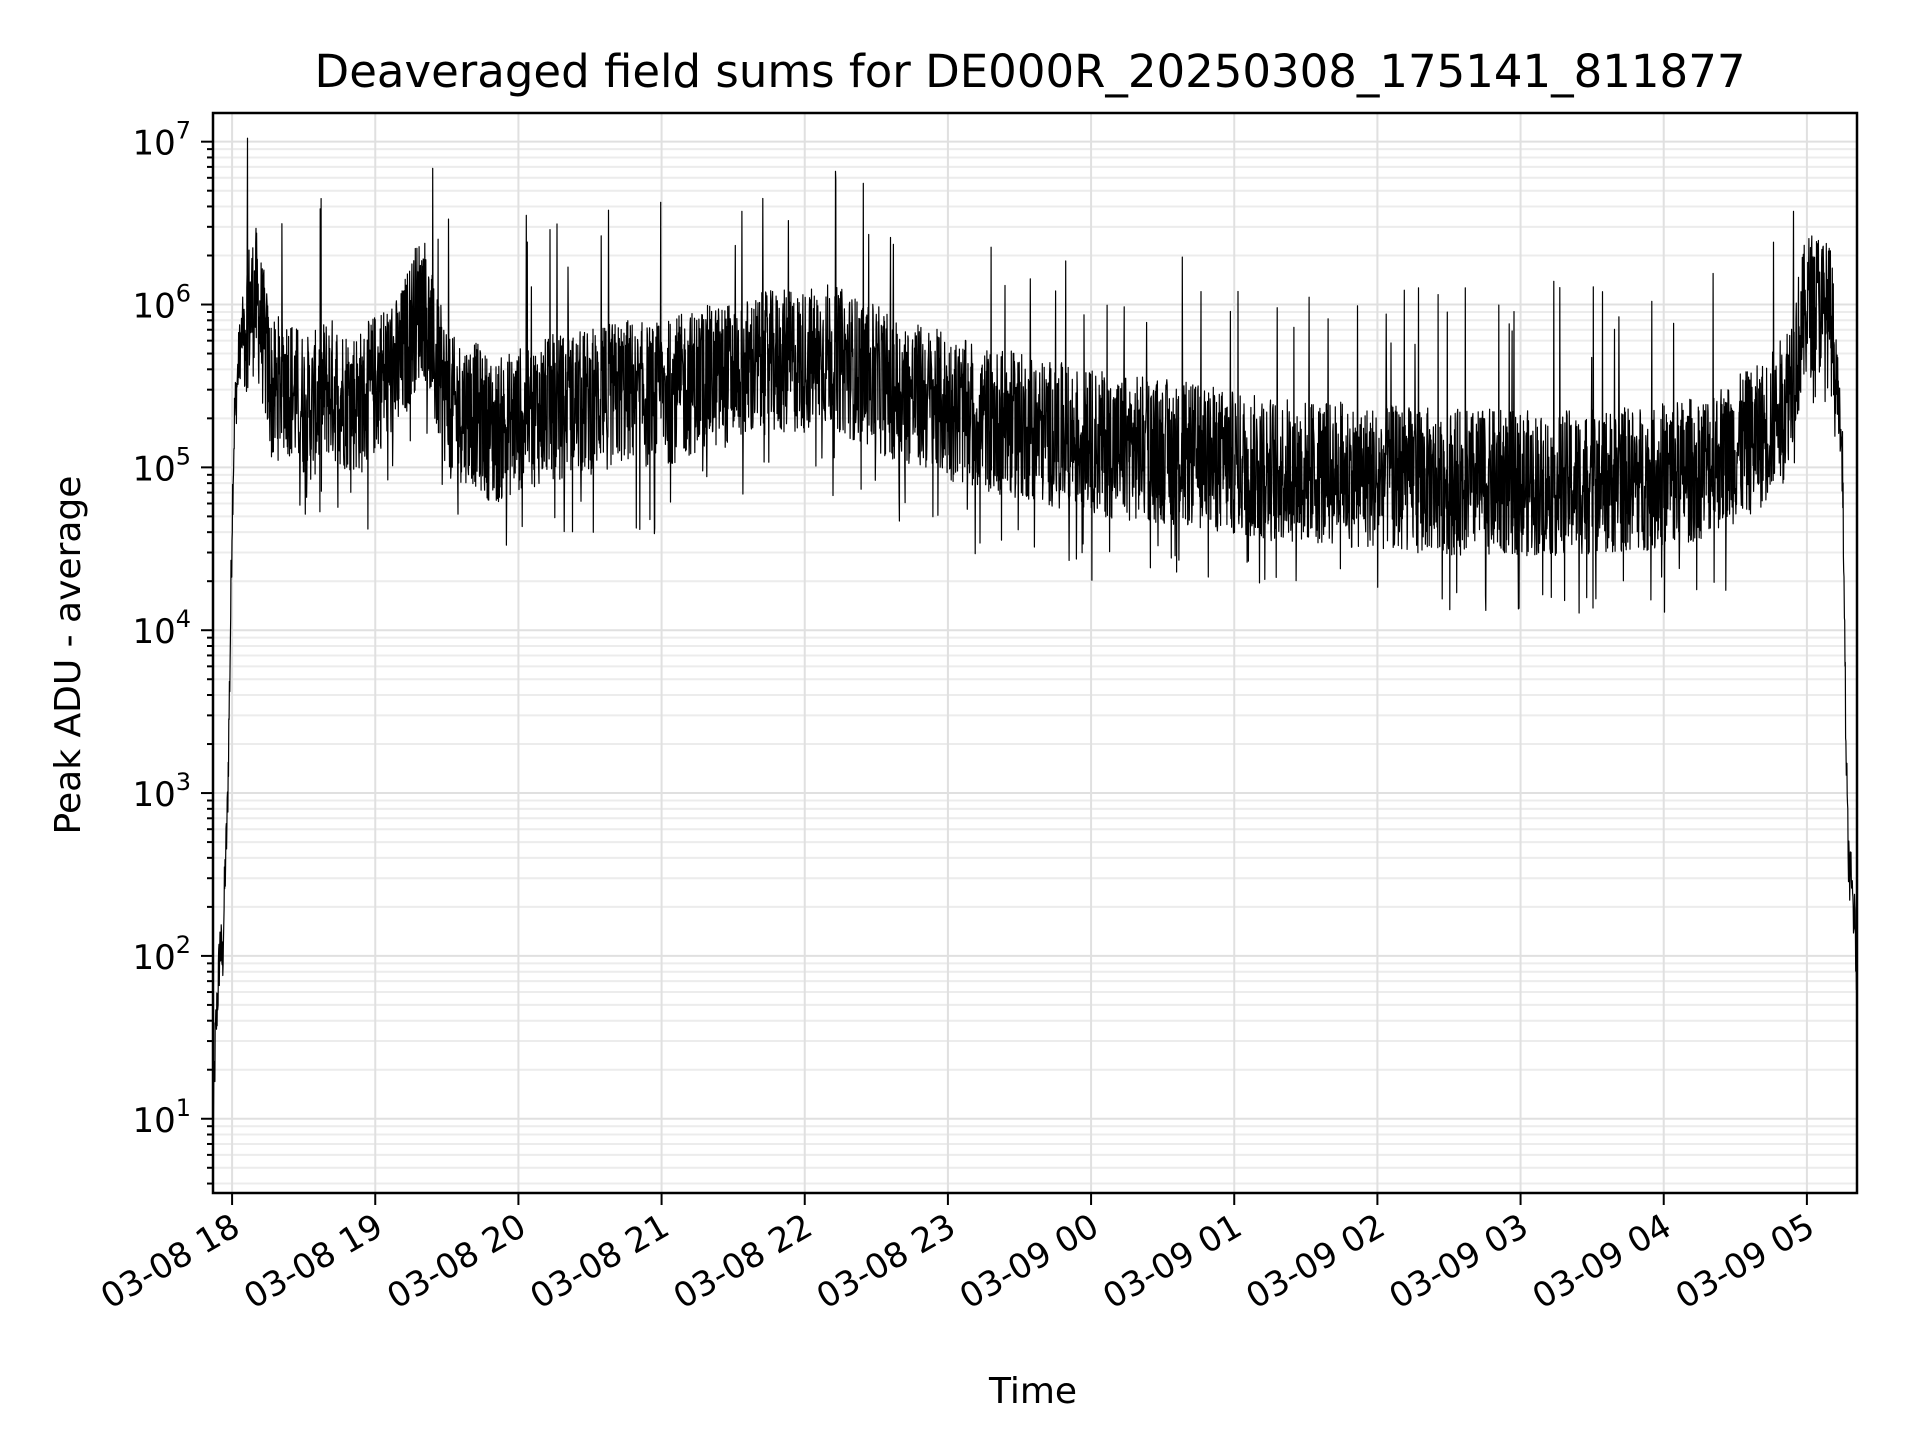 The width and height of the screenshot is (1920, 1440). Describe the element at coordinates (1032, 1391) in the screenshot. I see `x-axis-label: Time` at that location.